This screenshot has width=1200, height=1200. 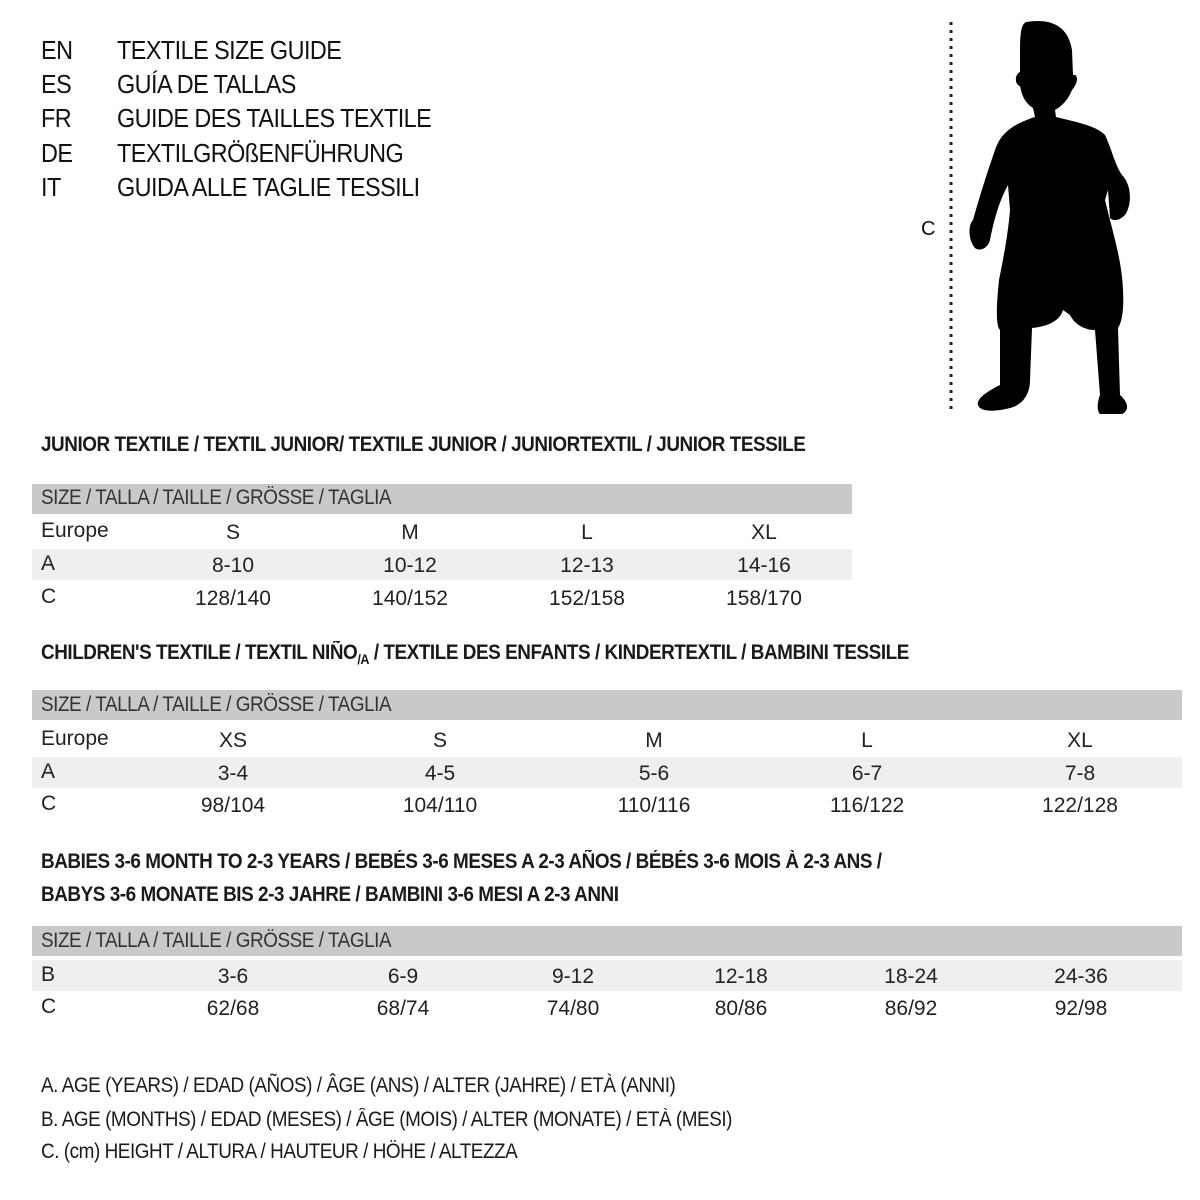 What do you see at coordinates (1080, 773) in the screenshot?
I see `table-cell: 7-8` at bounding box center [1080, 773].